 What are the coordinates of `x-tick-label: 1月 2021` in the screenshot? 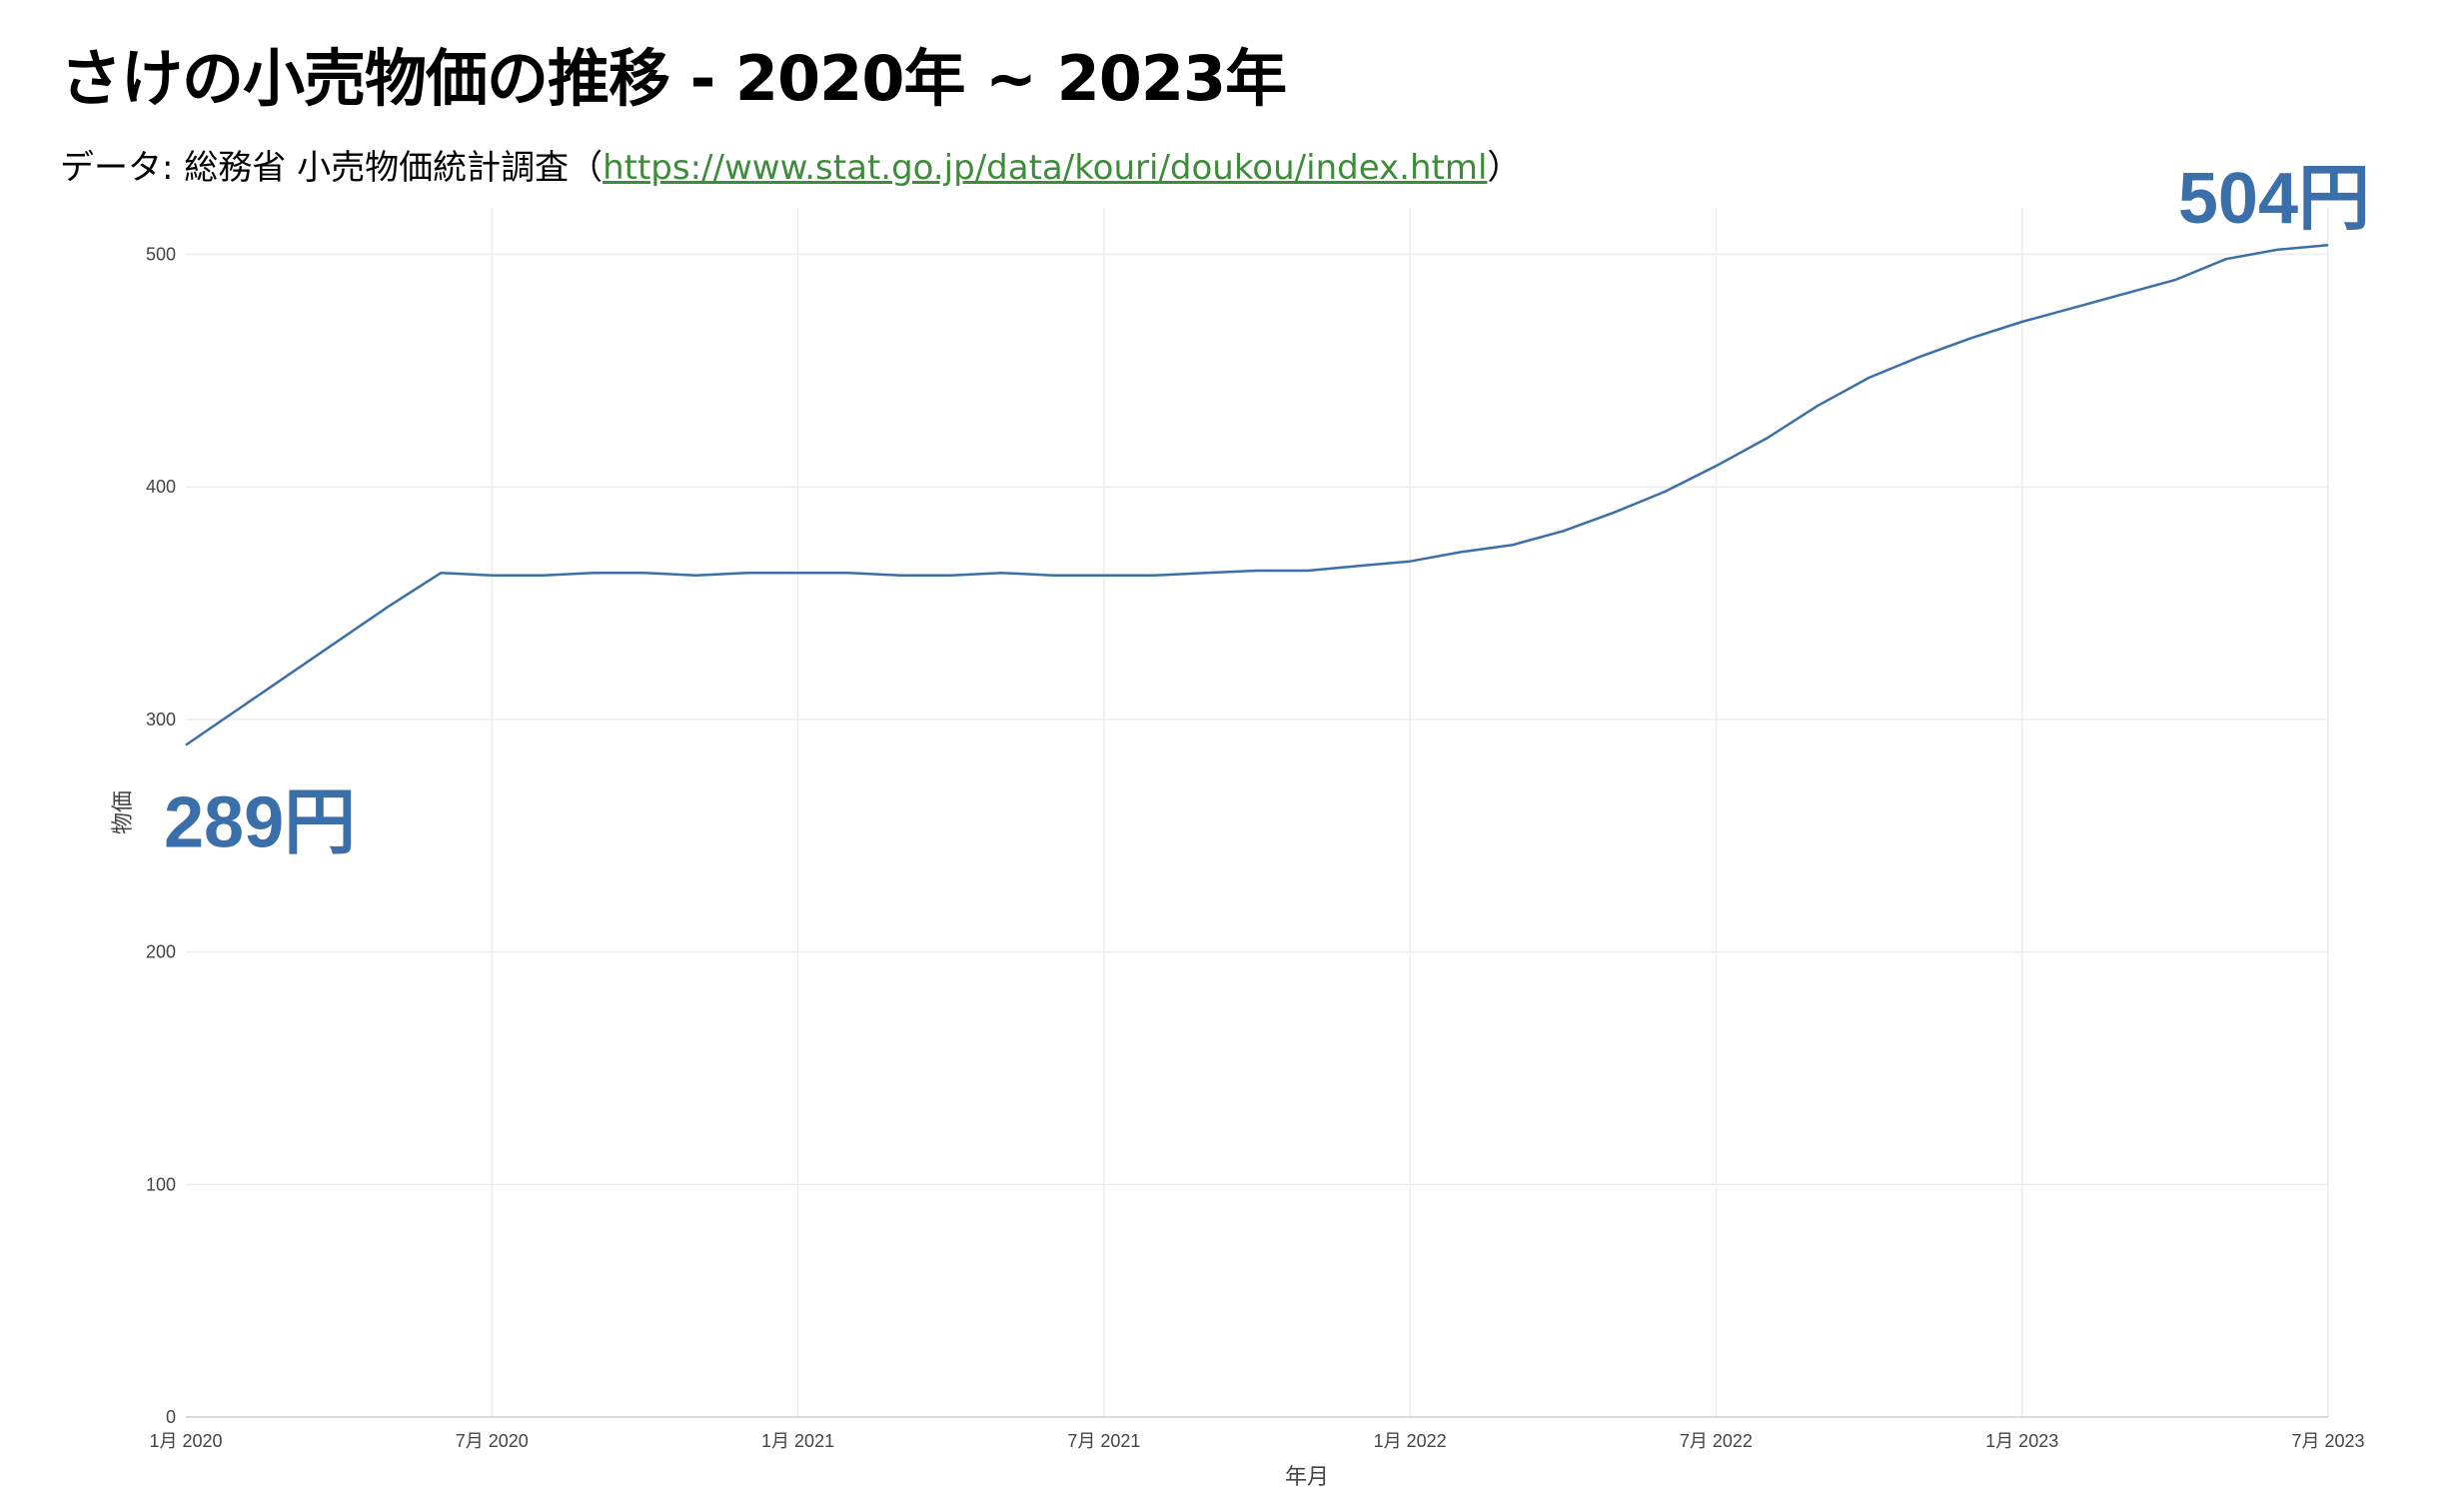 It's located at (797, 1441).